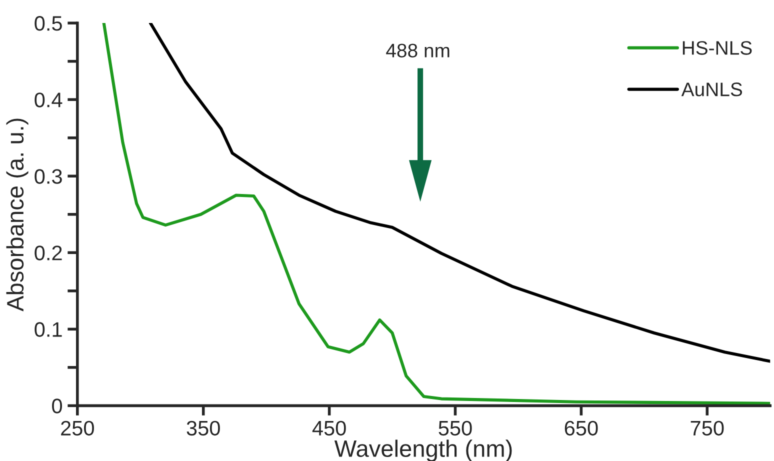 Image resolution: width=774 pixels, height=461 pixels. I want to click on y-tick-label: 0.2, so click(48, 253).